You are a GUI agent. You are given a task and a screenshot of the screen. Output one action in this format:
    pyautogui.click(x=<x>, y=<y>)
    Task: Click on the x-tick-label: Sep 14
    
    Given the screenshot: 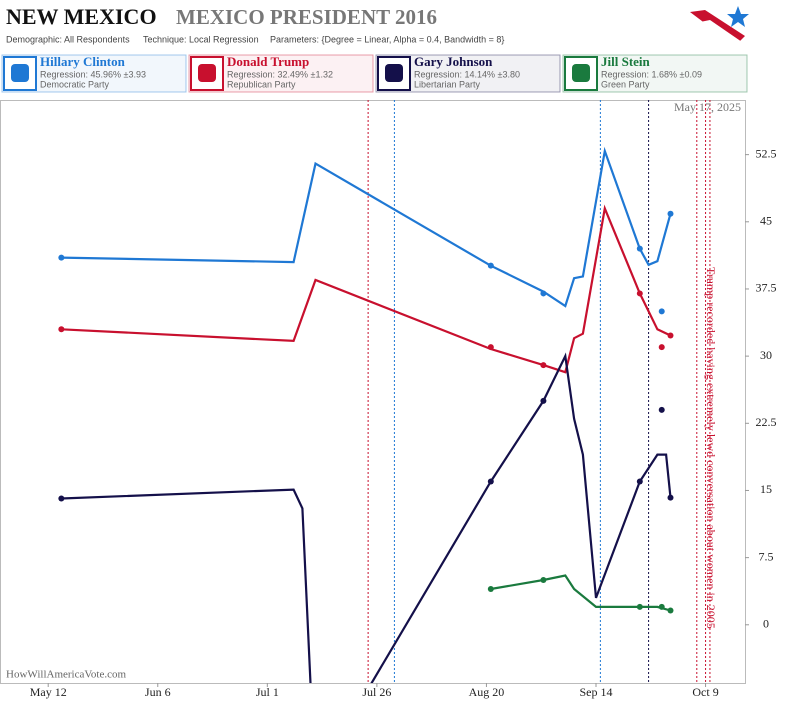 What is the action you would take?
    pyautogui.click(x=596, y=692)
    